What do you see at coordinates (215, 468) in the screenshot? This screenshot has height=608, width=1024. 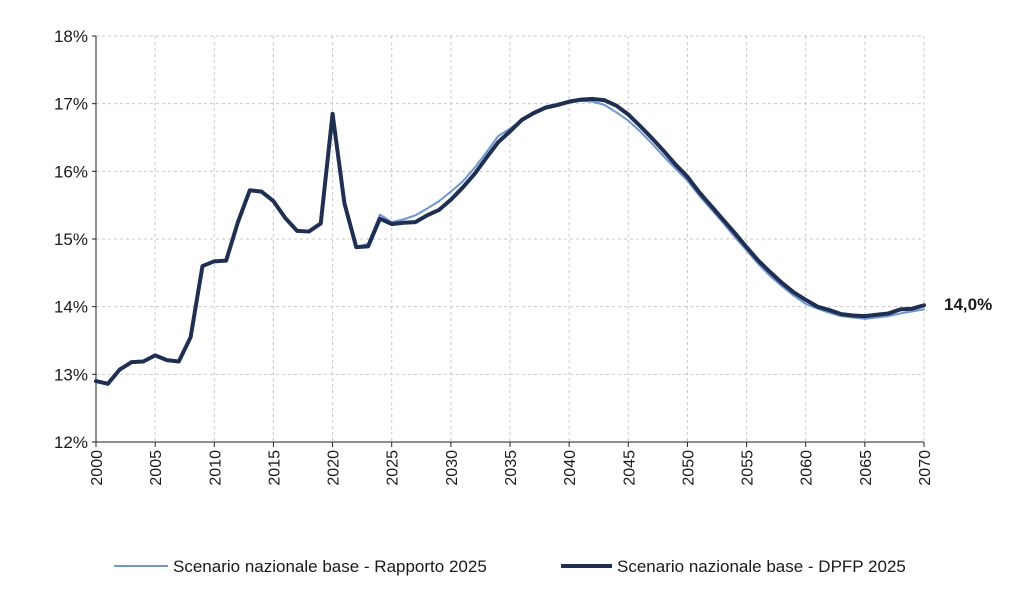 I see `x-tick-label: 2010` at bounding box center [215, 468].